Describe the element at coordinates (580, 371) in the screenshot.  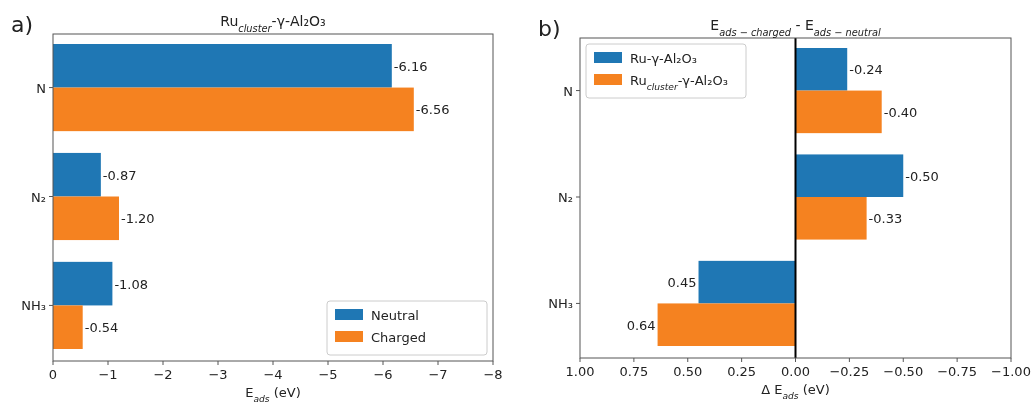
I see `x-tick-label: 1.00` at that location.